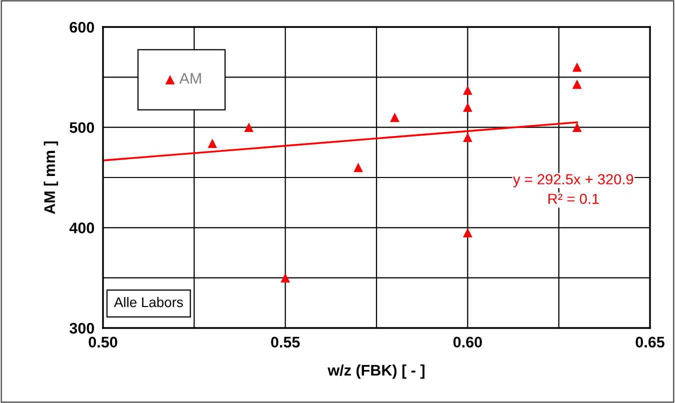 Image resolution: width=675 pixels, height=403 pixels. Describe the element at coordinates (376, 371) in the screenshot. I see `x-axis-title: w/z (FBK) [ - ]` at that location.